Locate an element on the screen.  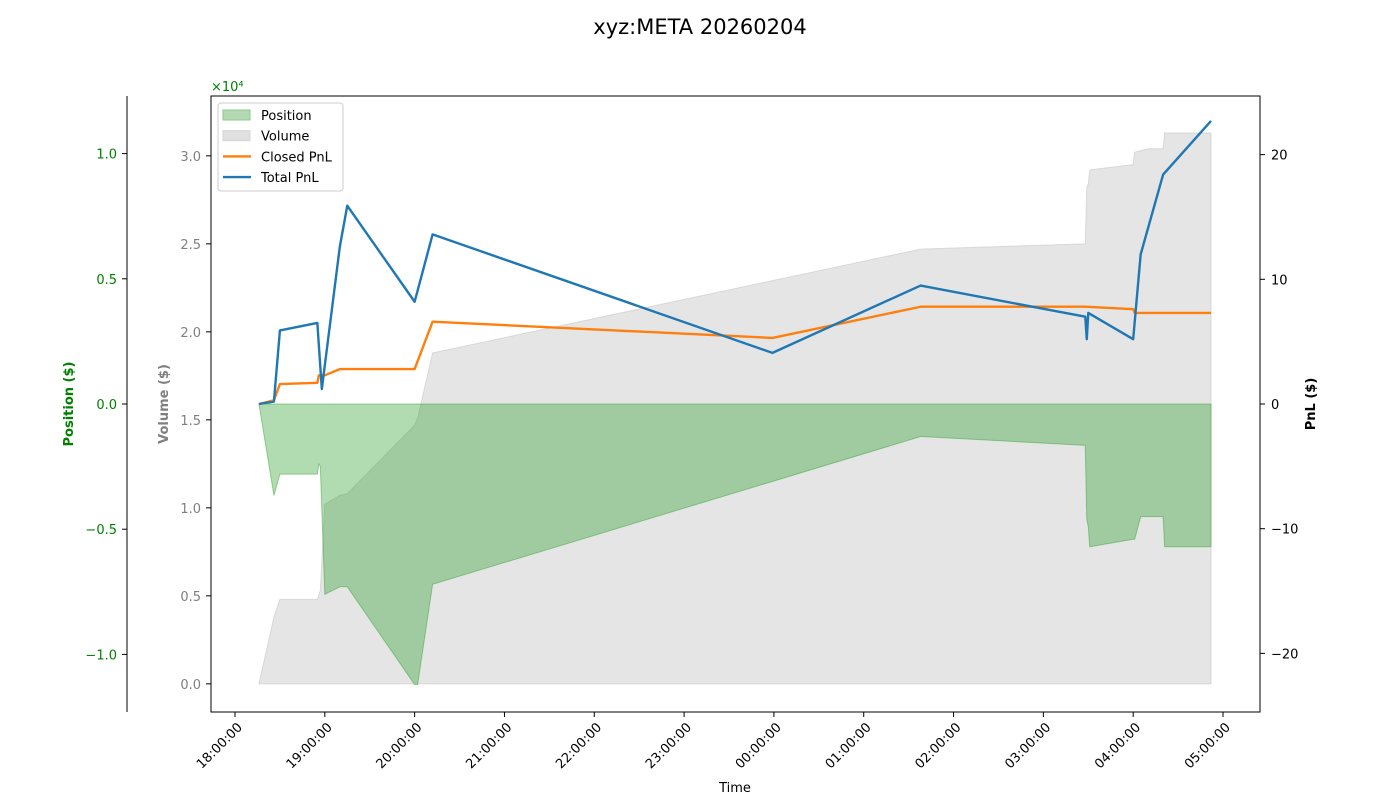
pnl-tick-label: 20 is located at coordinates (1279, 156).